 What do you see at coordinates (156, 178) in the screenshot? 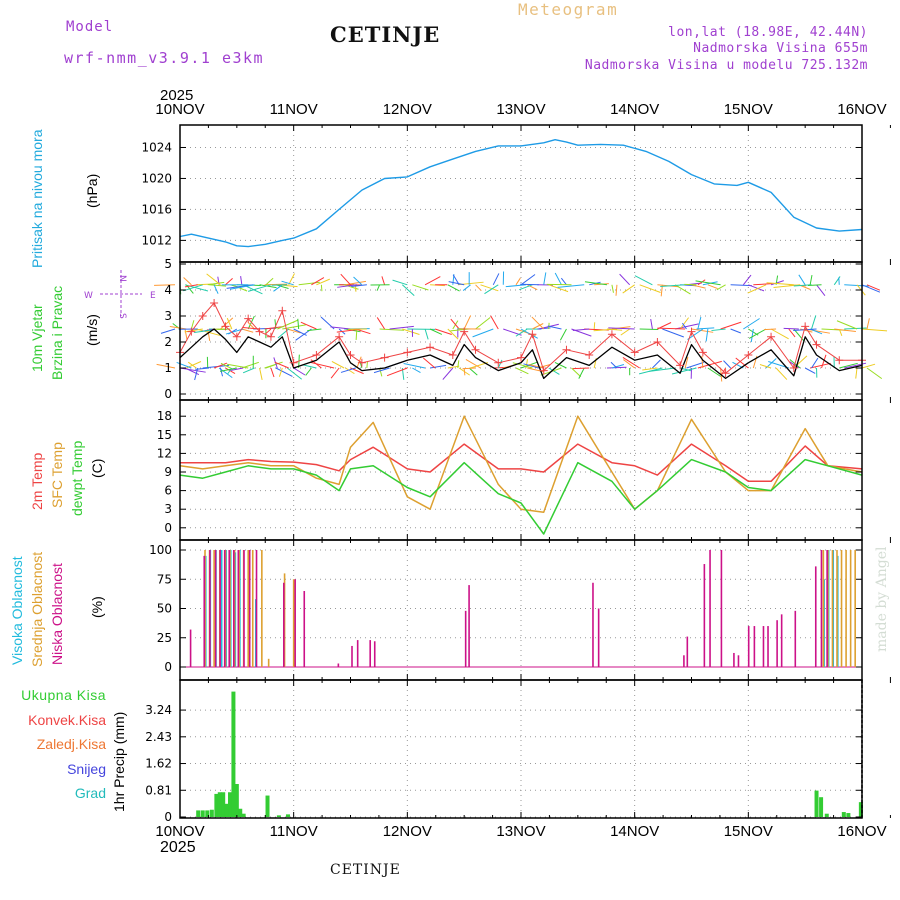
I see `y-tick-label: 1020` at bounding box center [156, 178].